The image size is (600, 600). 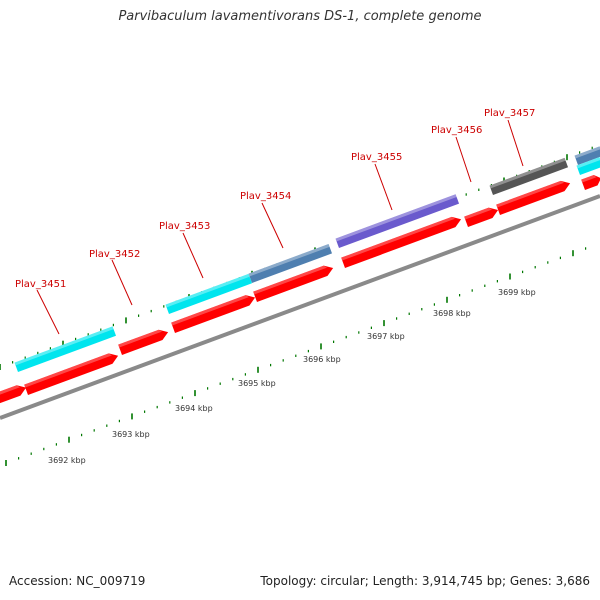 I want to click on scale-label: 3694 kbp, so click(x=194, y=408).